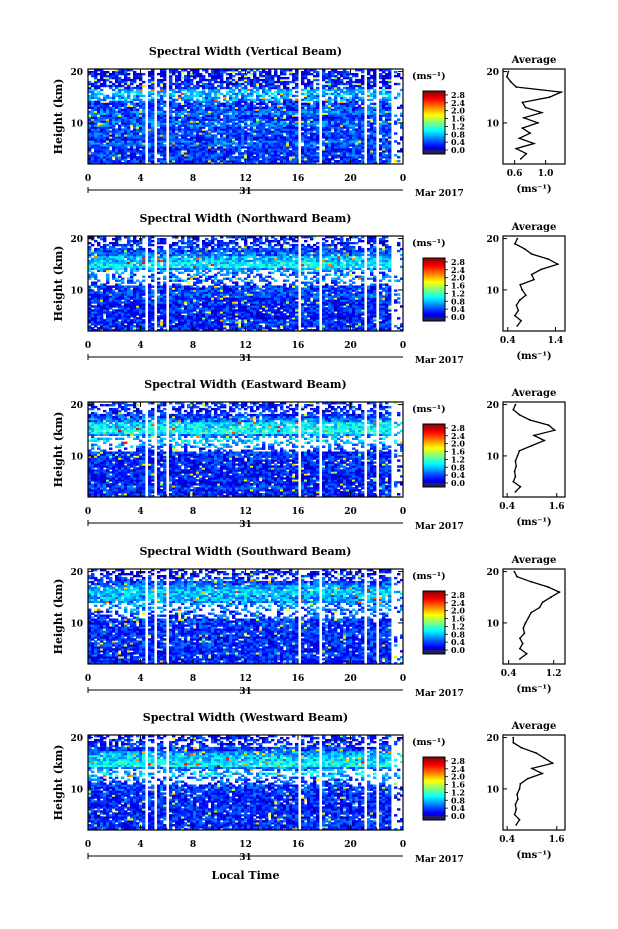 Image resolution: width=618 pixels, height=929 pixels. I want to click on average-x-tick-label: 1.4, so click(556, 341).